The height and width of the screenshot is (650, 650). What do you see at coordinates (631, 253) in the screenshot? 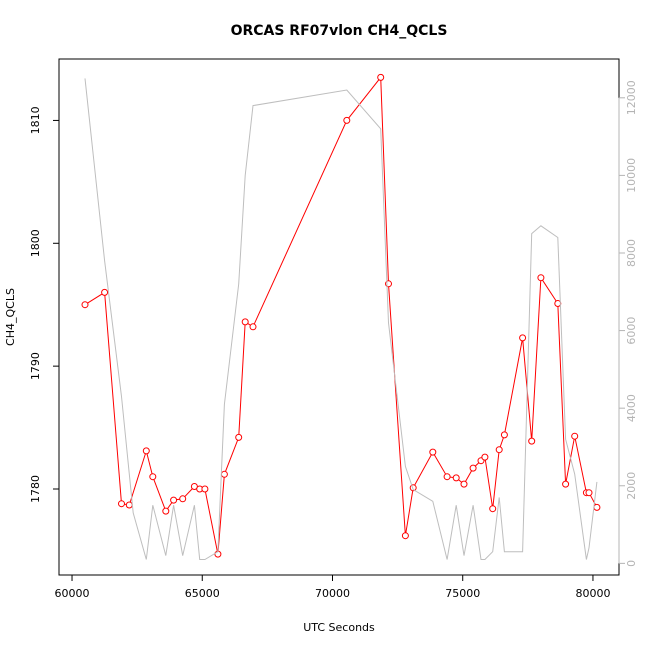
I see `y2-tick-label: 8000` at bounding box center [631, 253].